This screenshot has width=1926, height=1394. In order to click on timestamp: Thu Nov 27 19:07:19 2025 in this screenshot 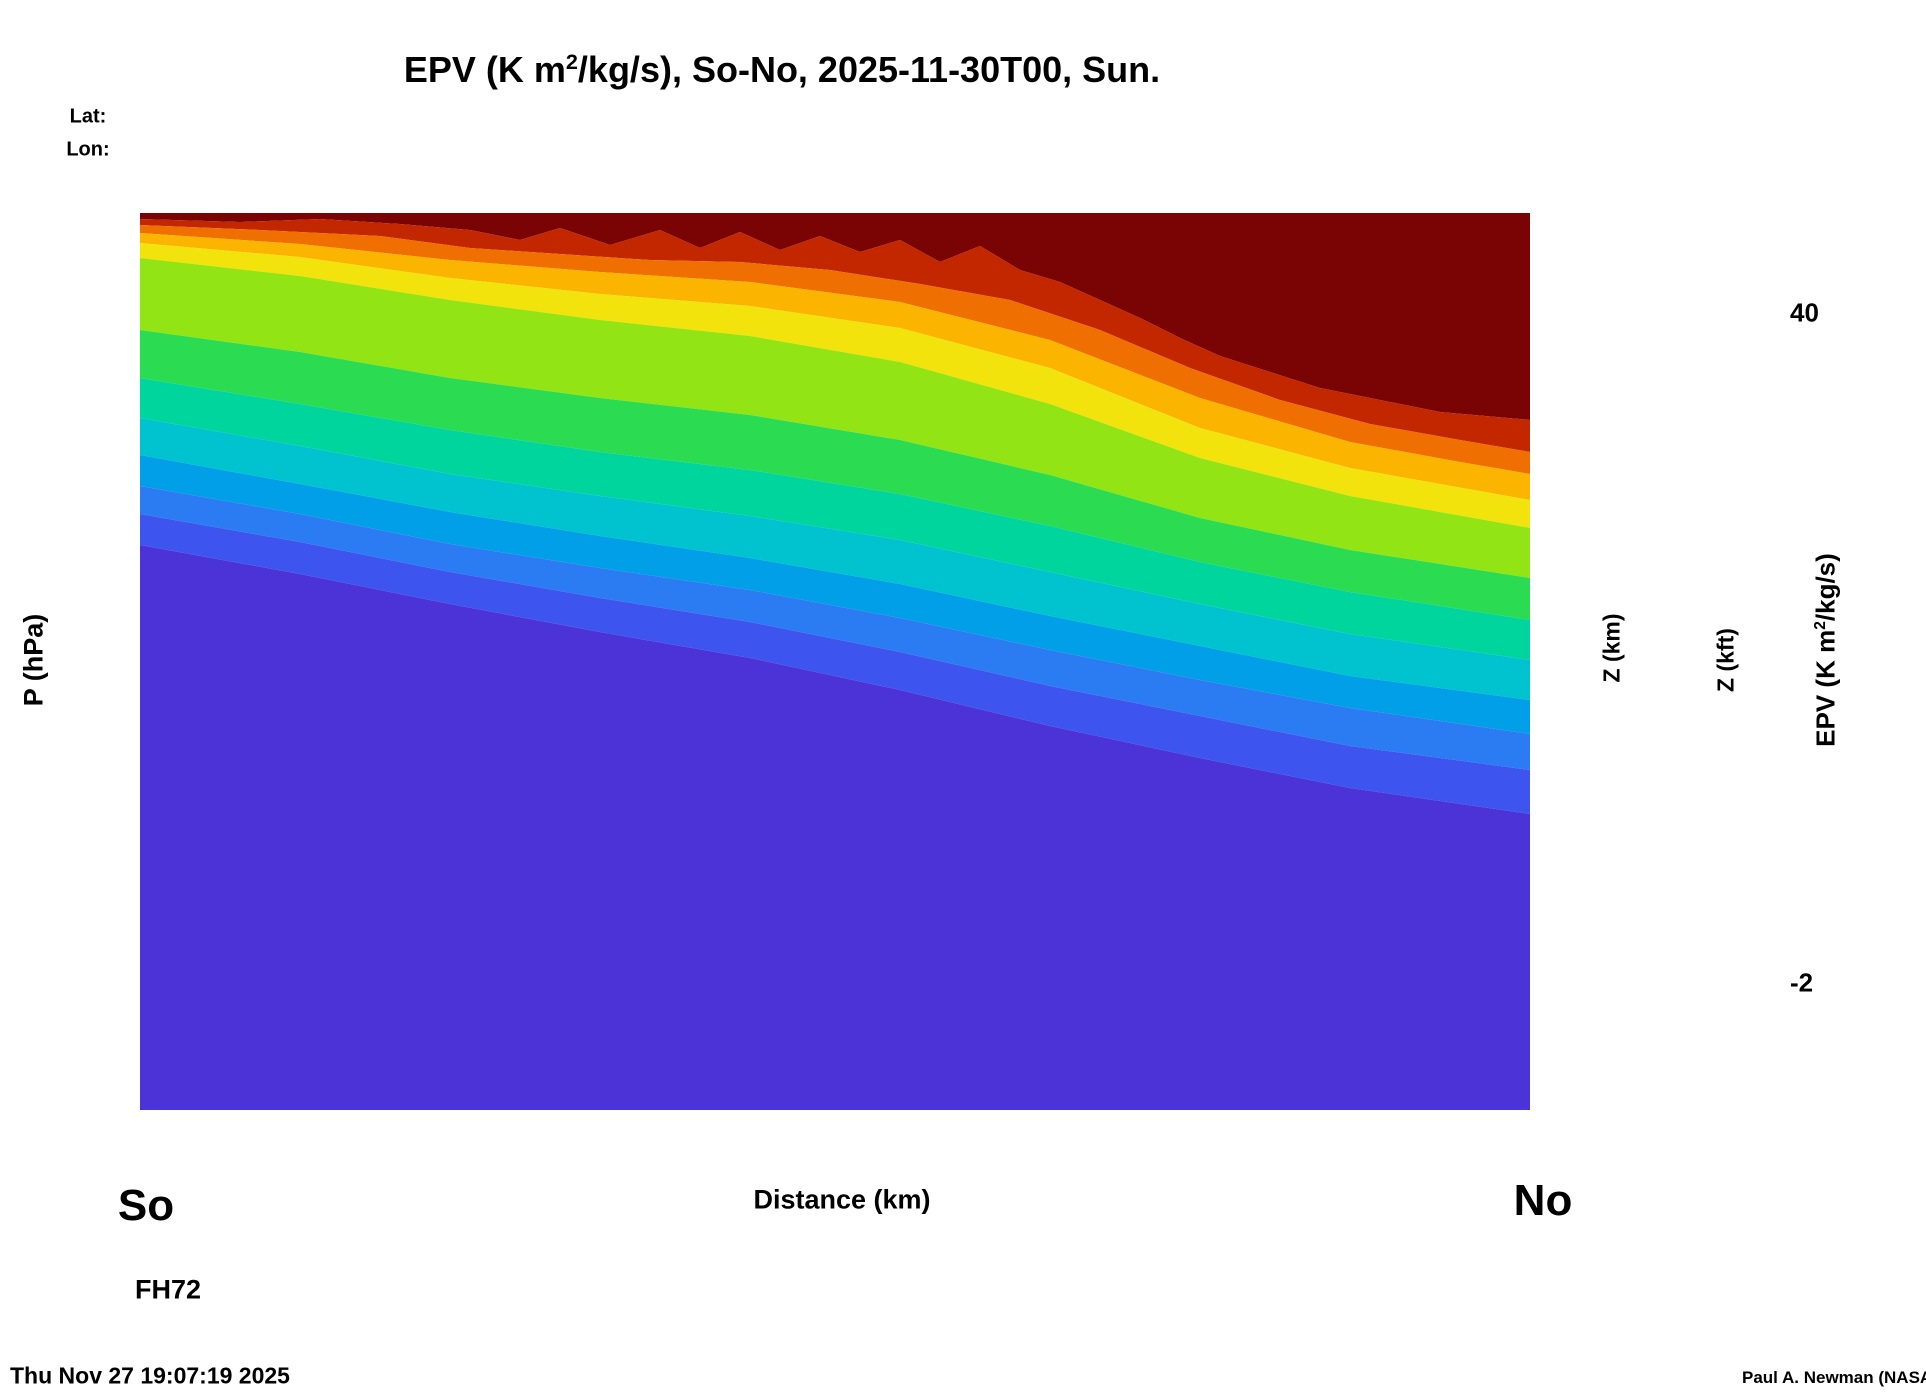, I will do `click(150, 1375)`.